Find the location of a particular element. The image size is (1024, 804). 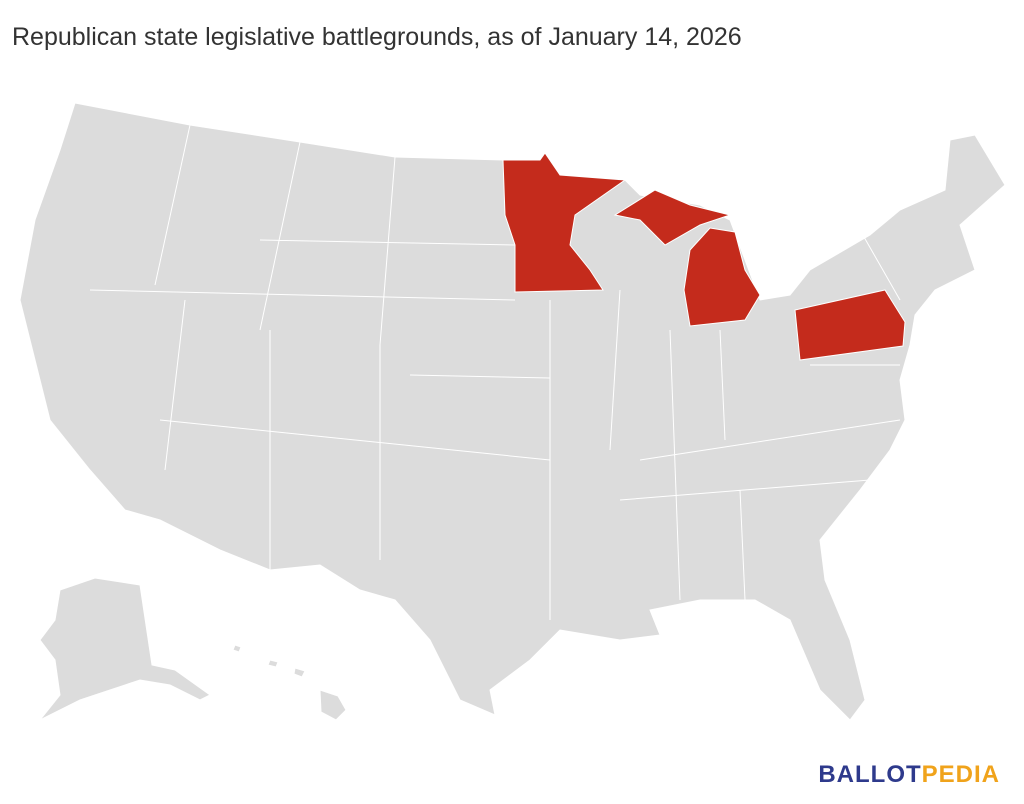

logo-part: PEDIA is located at coordinates (961, 774).